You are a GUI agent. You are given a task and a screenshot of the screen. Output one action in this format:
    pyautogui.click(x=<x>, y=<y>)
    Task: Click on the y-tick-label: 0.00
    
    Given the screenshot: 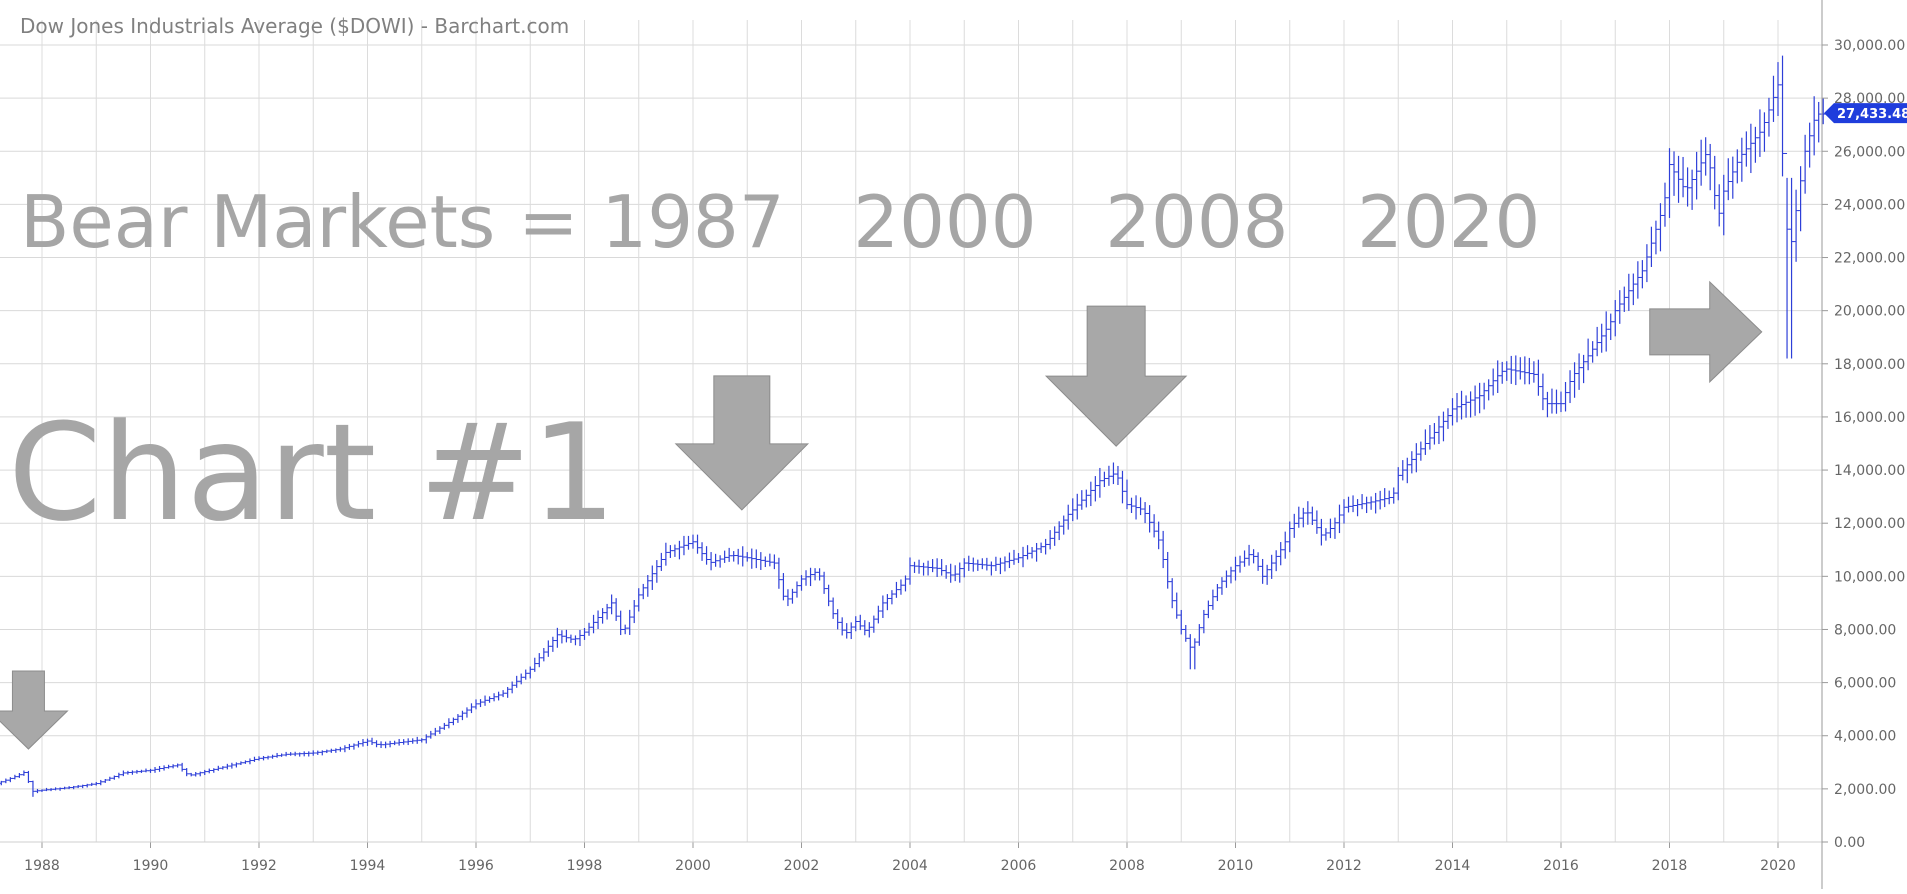 What is the action you would take?
    pyautogui.click(x=1849, y=843)
    